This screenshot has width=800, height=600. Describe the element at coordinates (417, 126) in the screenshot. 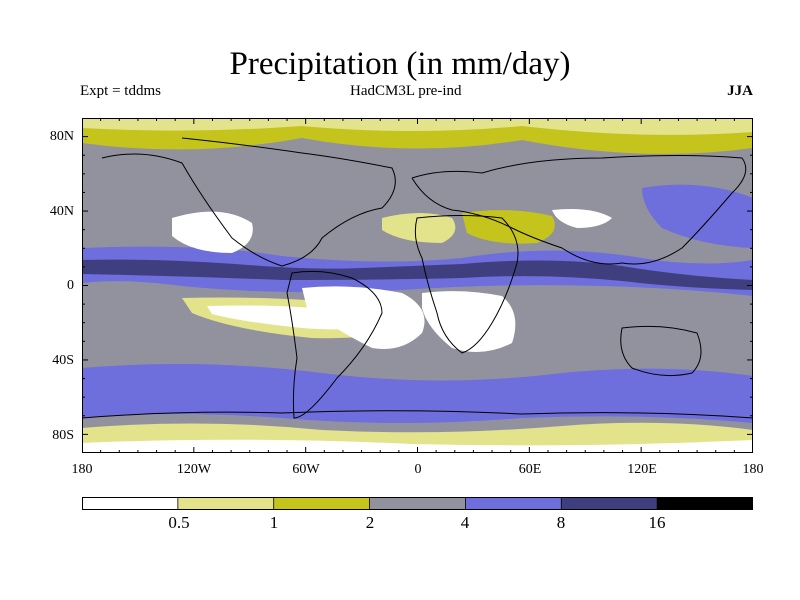

I see `north-polar-dry` at that location.